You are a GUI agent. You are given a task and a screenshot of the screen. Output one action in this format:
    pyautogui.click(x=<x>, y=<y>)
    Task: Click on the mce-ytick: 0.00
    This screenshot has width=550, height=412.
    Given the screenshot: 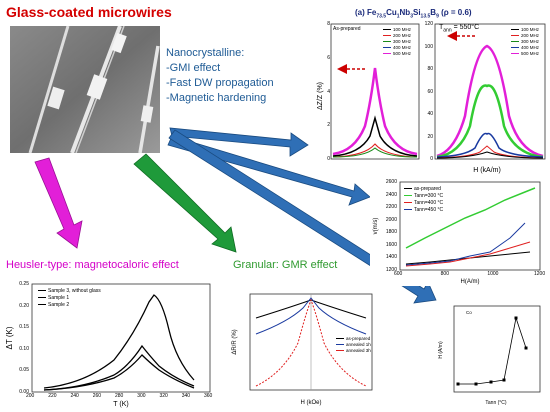 What is the action you would take?
    pyautogui.click(x=24, y=392)
    